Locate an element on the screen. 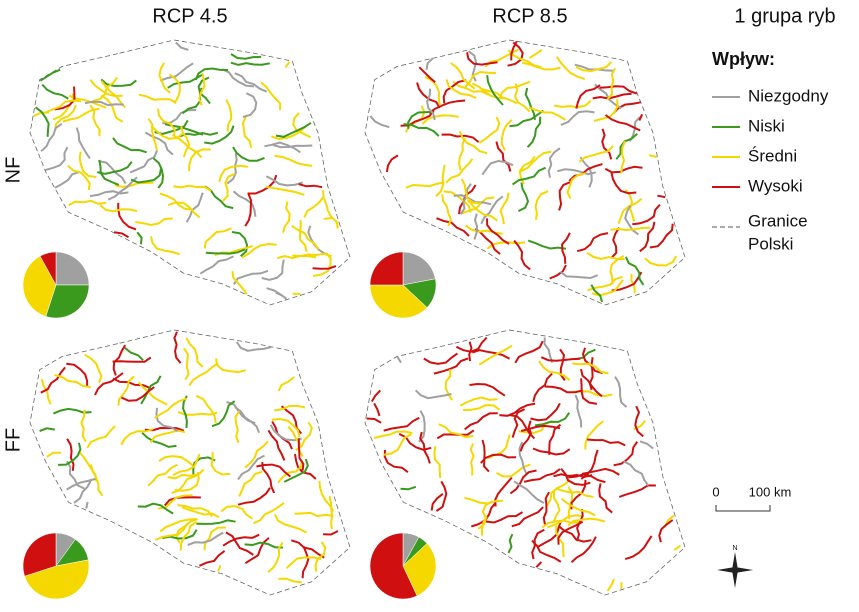 This screenshot has width=859, height=612. column-title: RCP 4.5 is located at coordinates (189, 16).